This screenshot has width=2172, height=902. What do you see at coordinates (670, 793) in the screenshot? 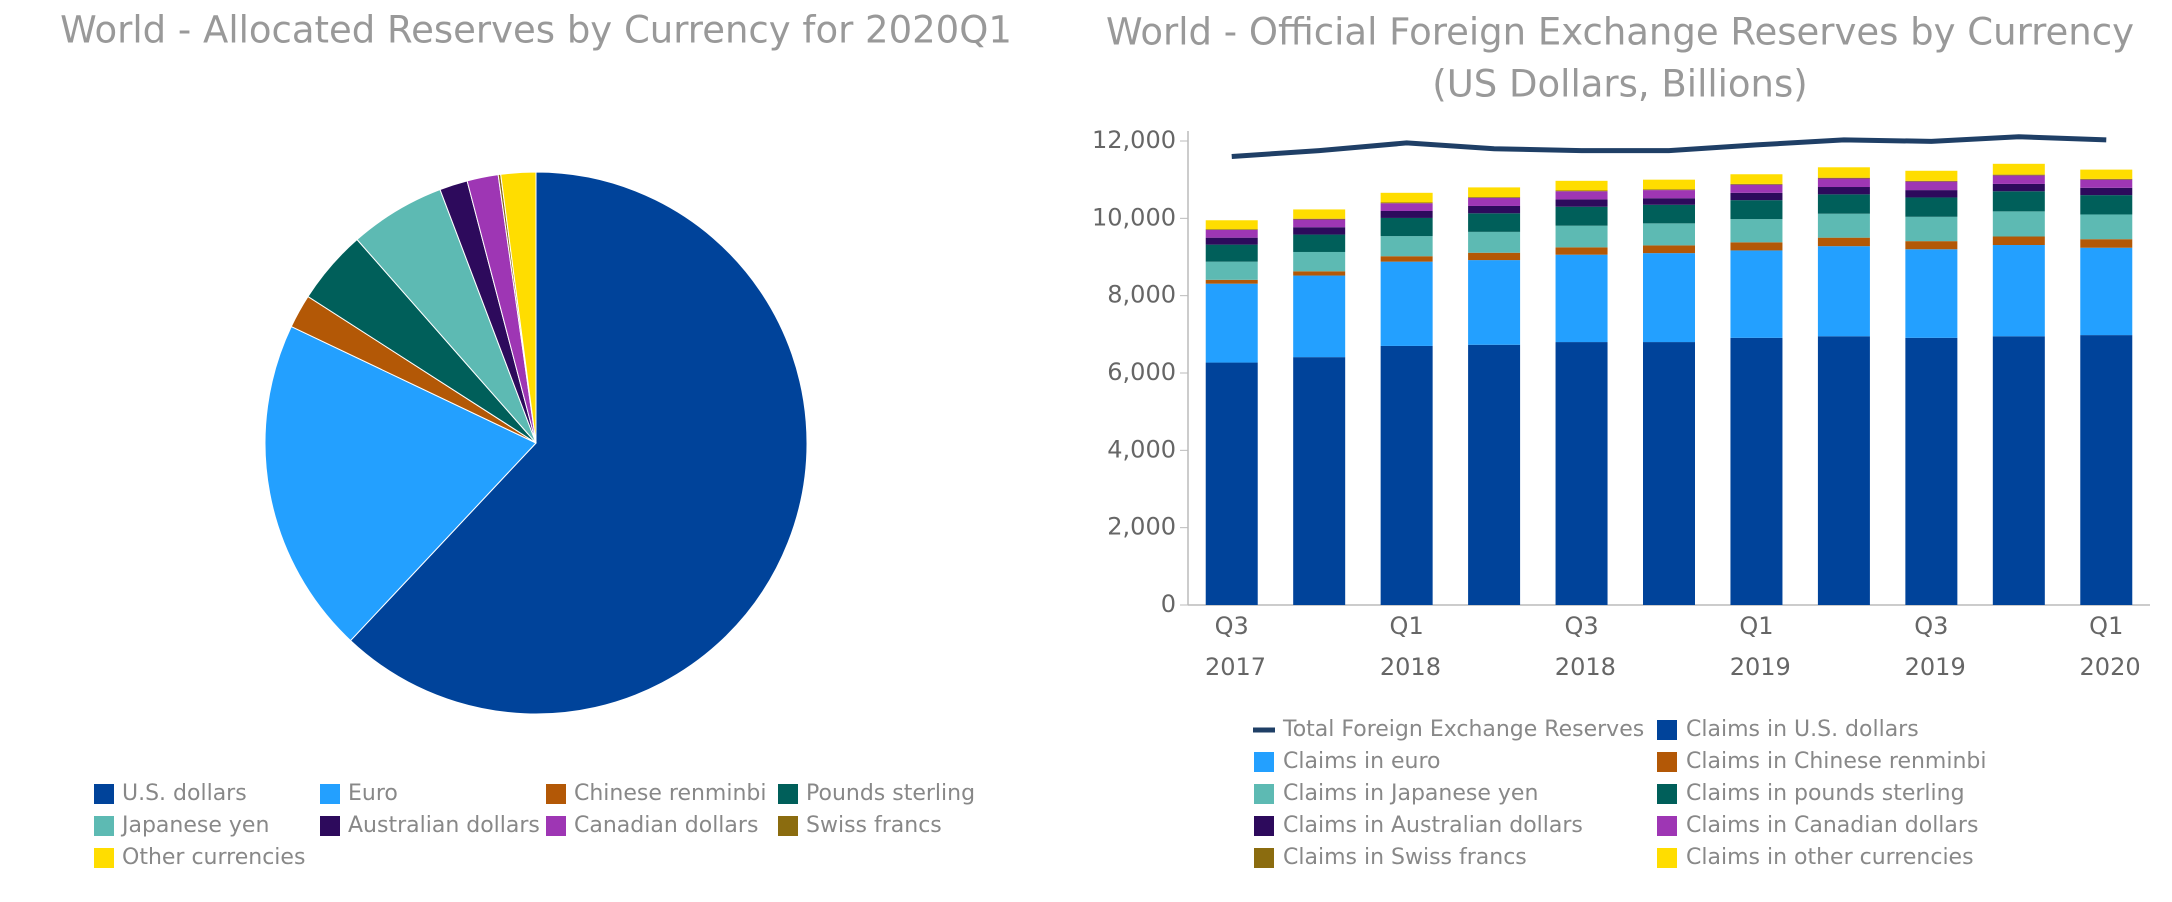
I see `legend-label: Chinese renminbi` at bounding box center [670, 793].